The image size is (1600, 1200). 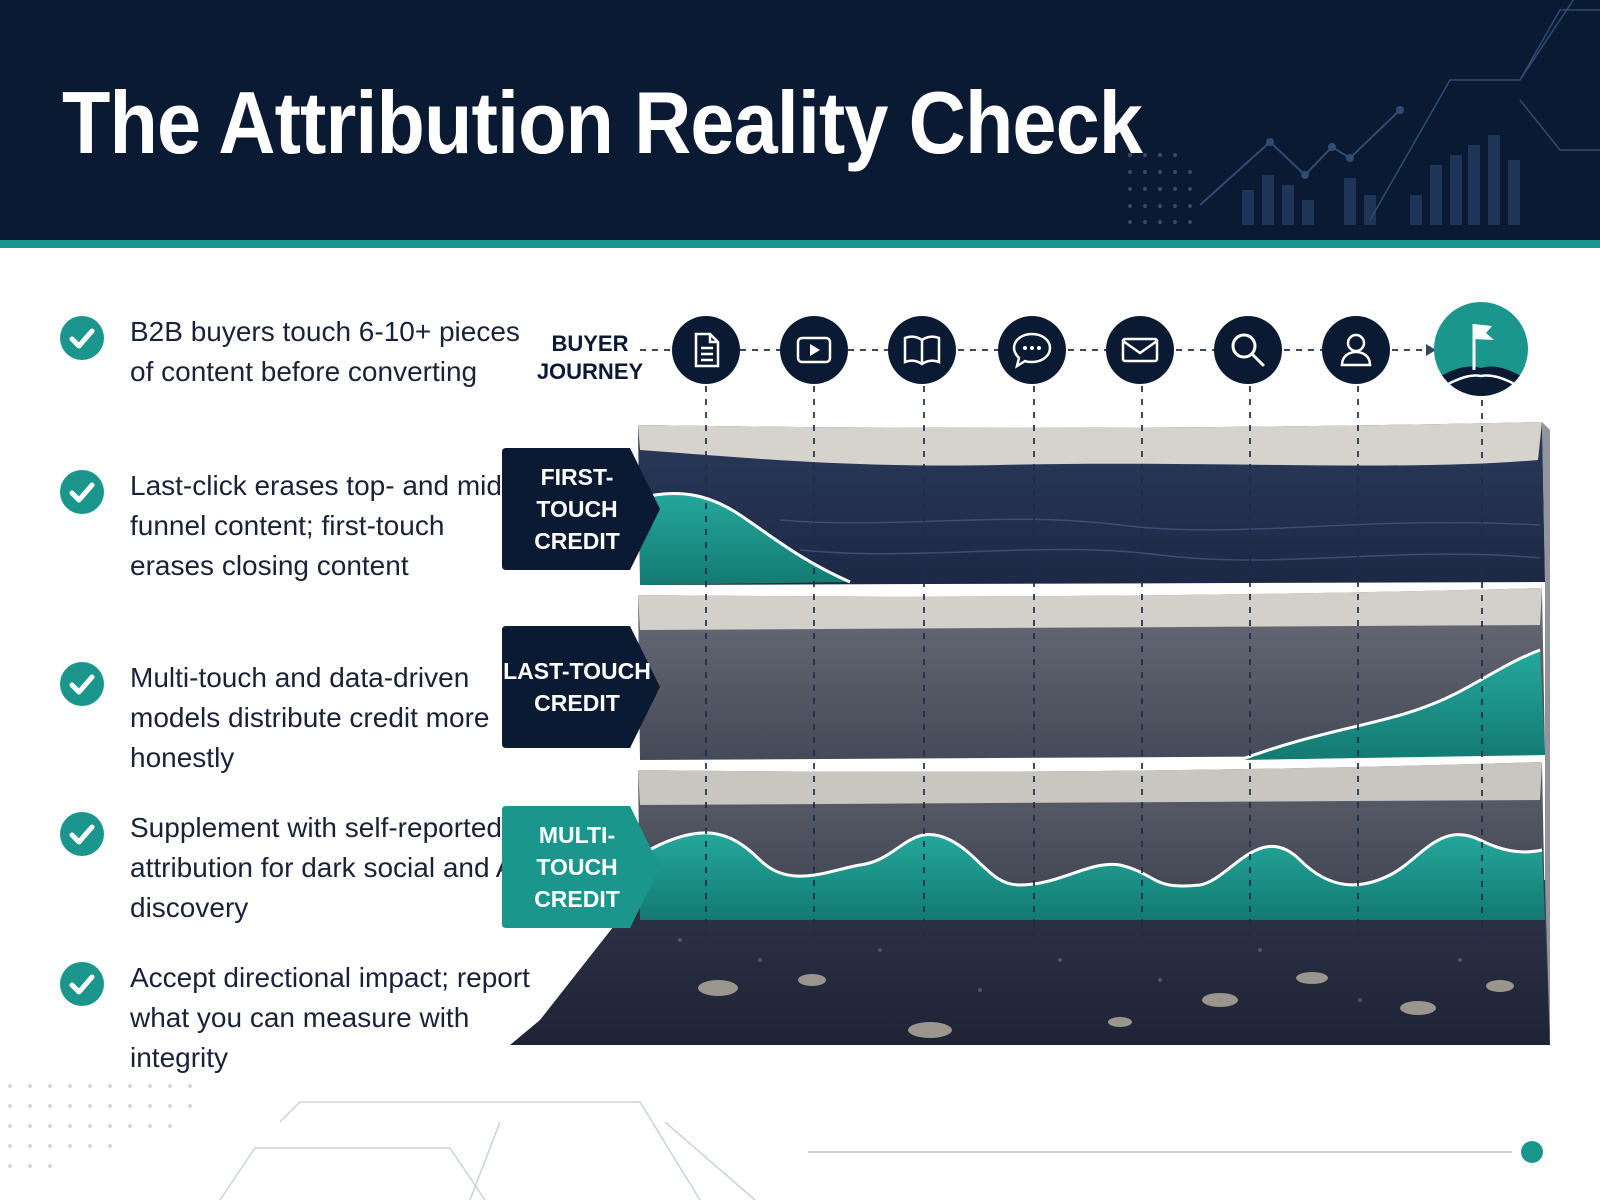 What do you see at coordinates (1356, 350) in the screenshot?
I see `user-icon` at bounding box center [1356, 350].